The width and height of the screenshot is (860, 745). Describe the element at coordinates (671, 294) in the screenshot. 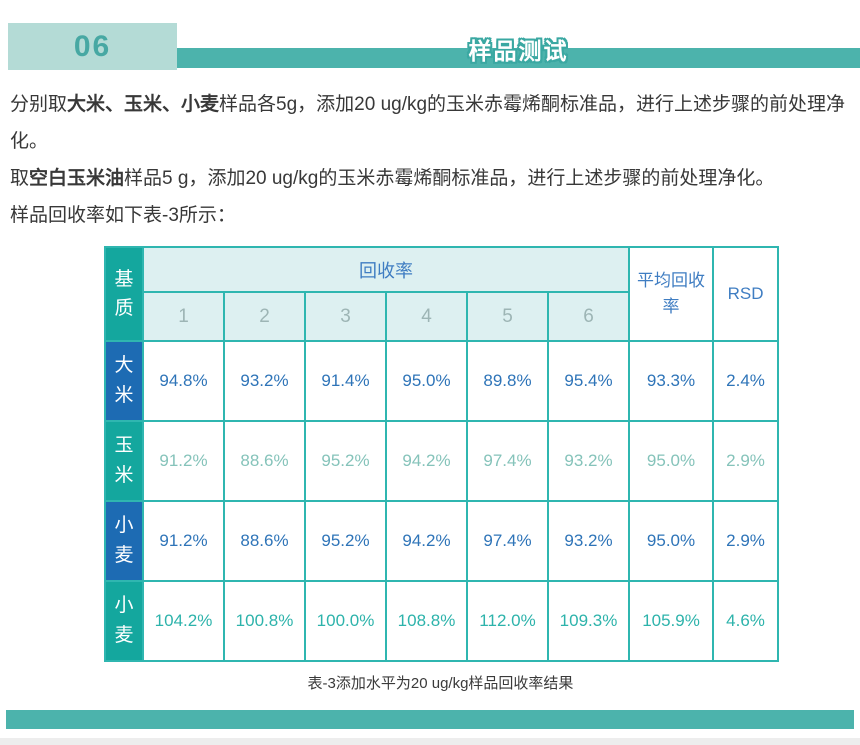

I see `avg-recovery-header: 平均回收率` at that location.